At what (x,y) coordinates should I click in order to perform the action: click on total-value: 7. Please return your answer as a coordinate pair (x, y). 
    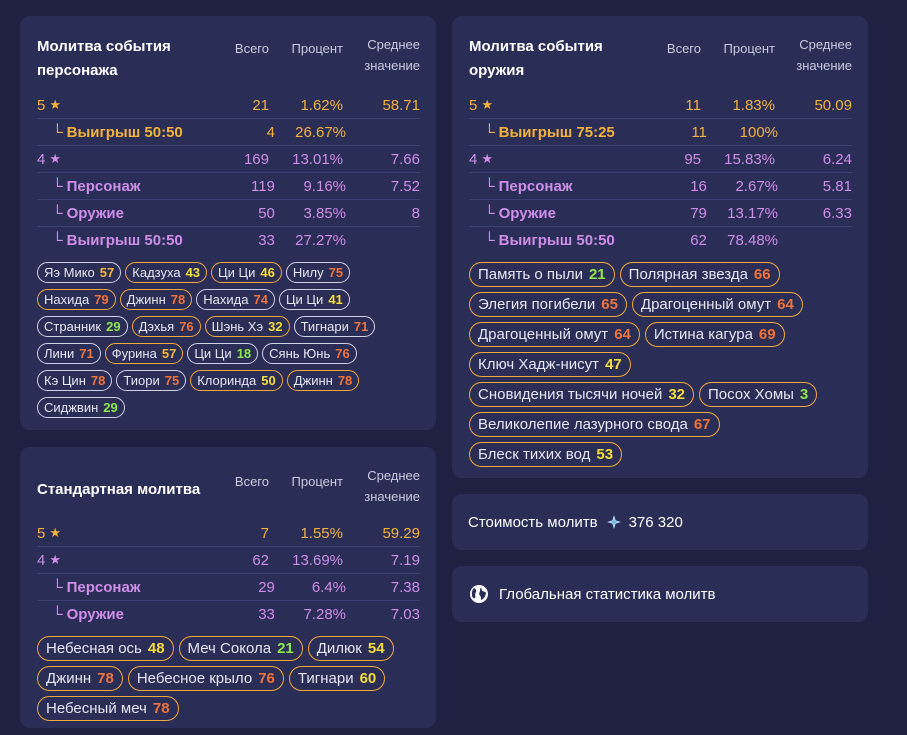
    Looking at the image, I should click on (264, 533).